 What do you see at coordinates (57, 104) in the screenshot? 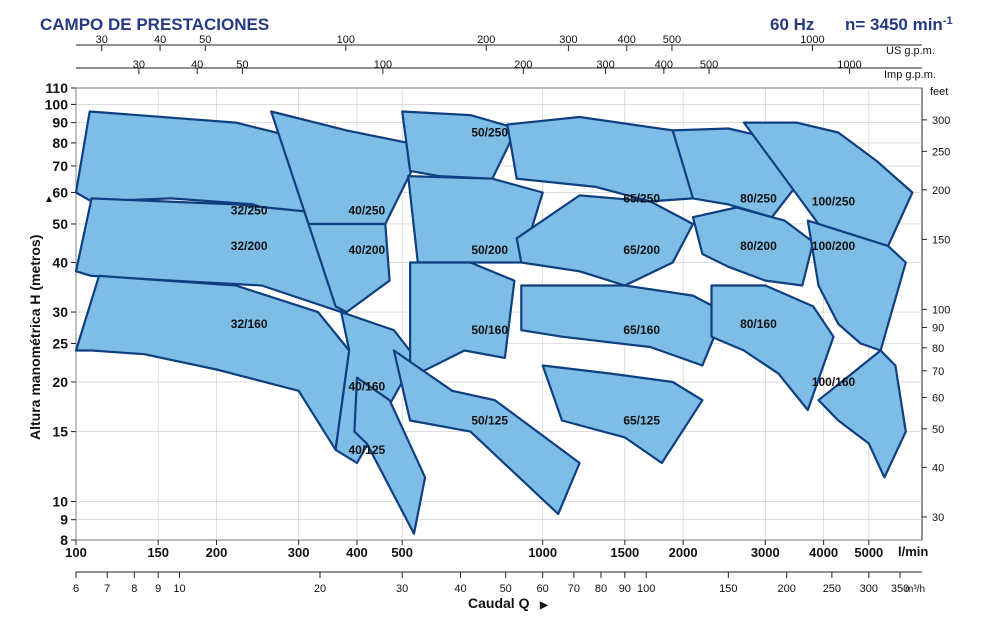
I see `y-tick-label: 100` at bounding box center [57, 104].